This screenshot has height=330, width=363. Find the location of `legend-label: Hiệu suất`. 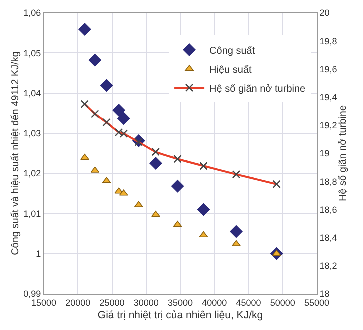

legend-label: Hiệu suất is located at coordinates (231, 70).